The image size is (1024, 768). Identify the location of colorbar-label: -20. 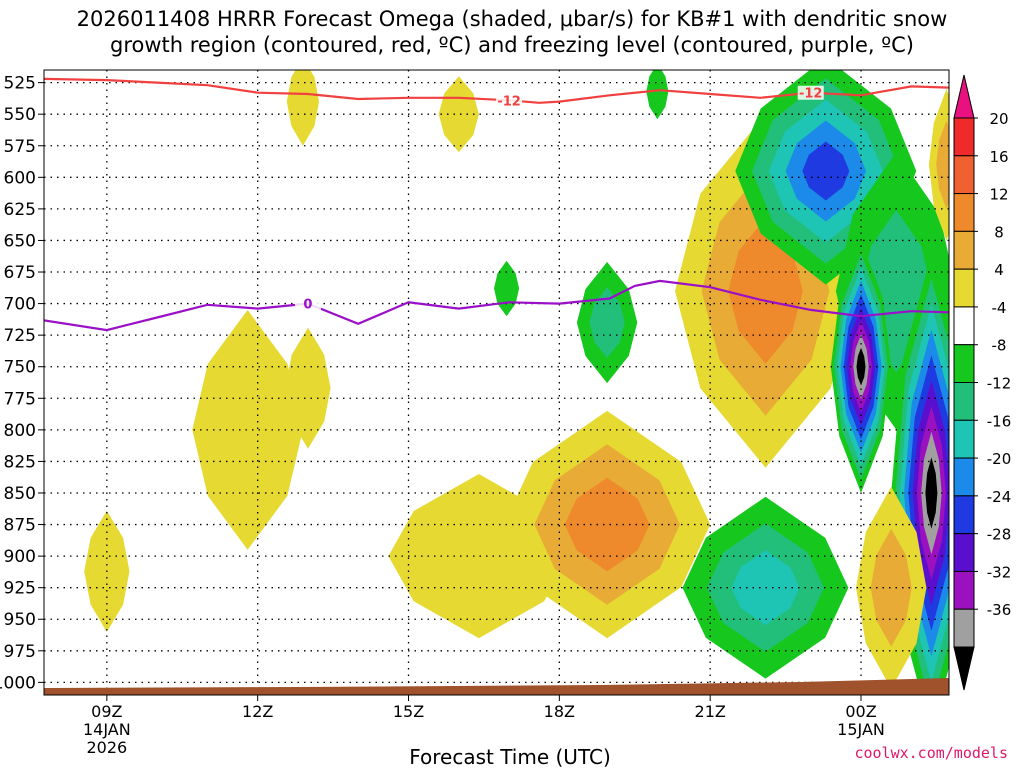
(999, 459).